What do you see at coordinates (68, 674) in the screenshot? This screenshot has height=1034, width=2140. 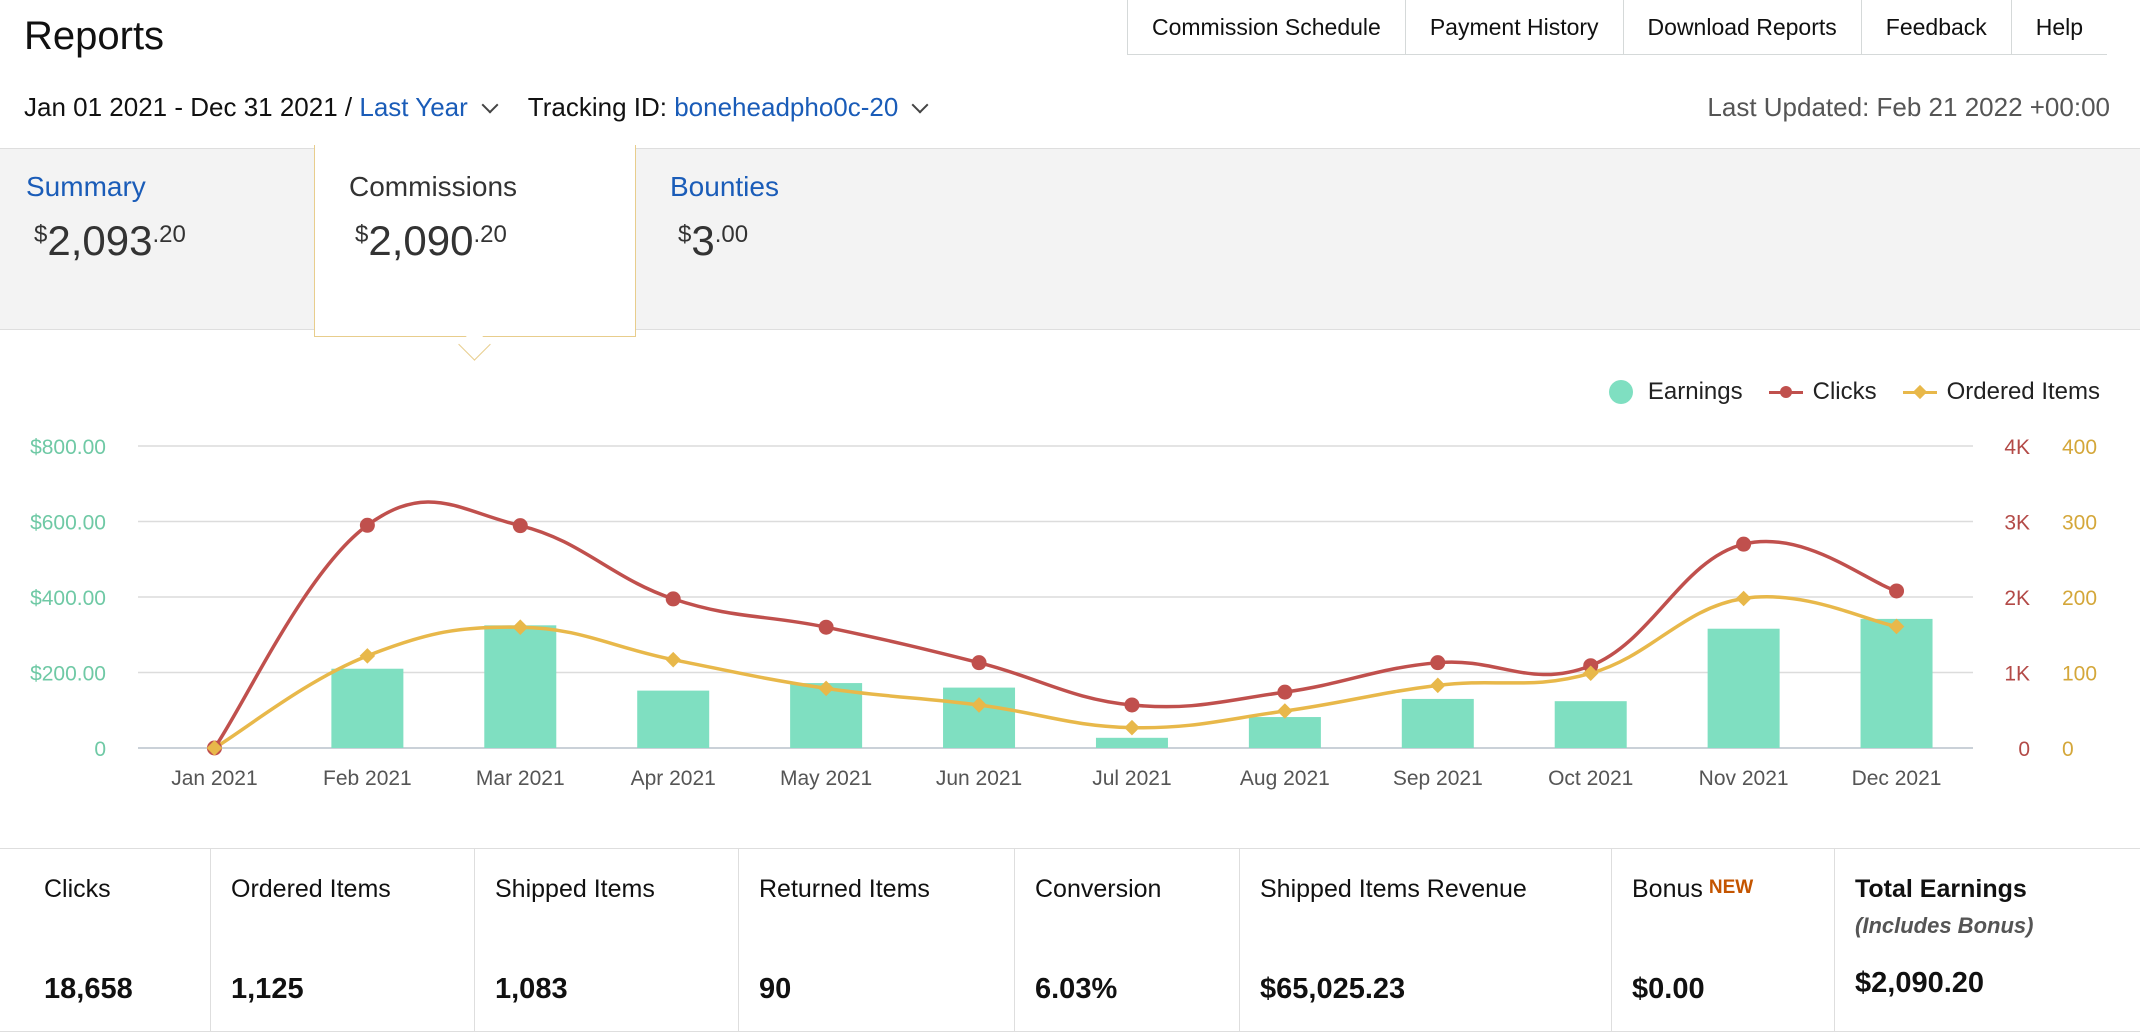 I see `y-tick-label-earnings: $200.00` at bounding box center [68, 674].